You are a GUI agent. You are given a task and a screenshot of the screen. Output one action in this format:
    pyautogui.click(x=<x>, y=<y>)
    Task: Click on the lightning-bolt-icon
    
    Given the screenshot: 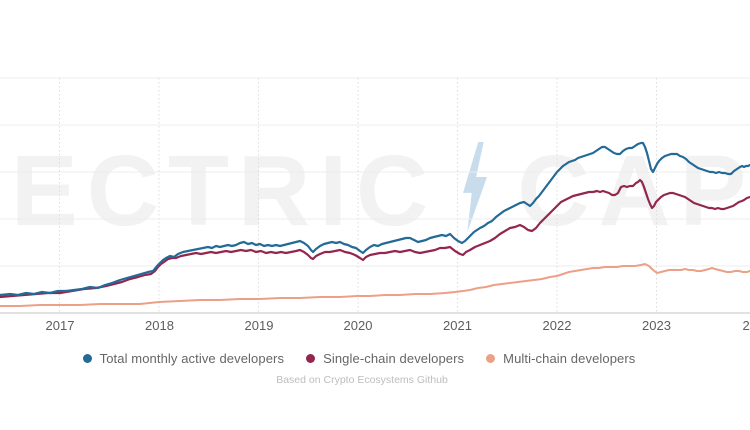 What is the action you would take?
    pyautogui.click(x=475, y=187)
    